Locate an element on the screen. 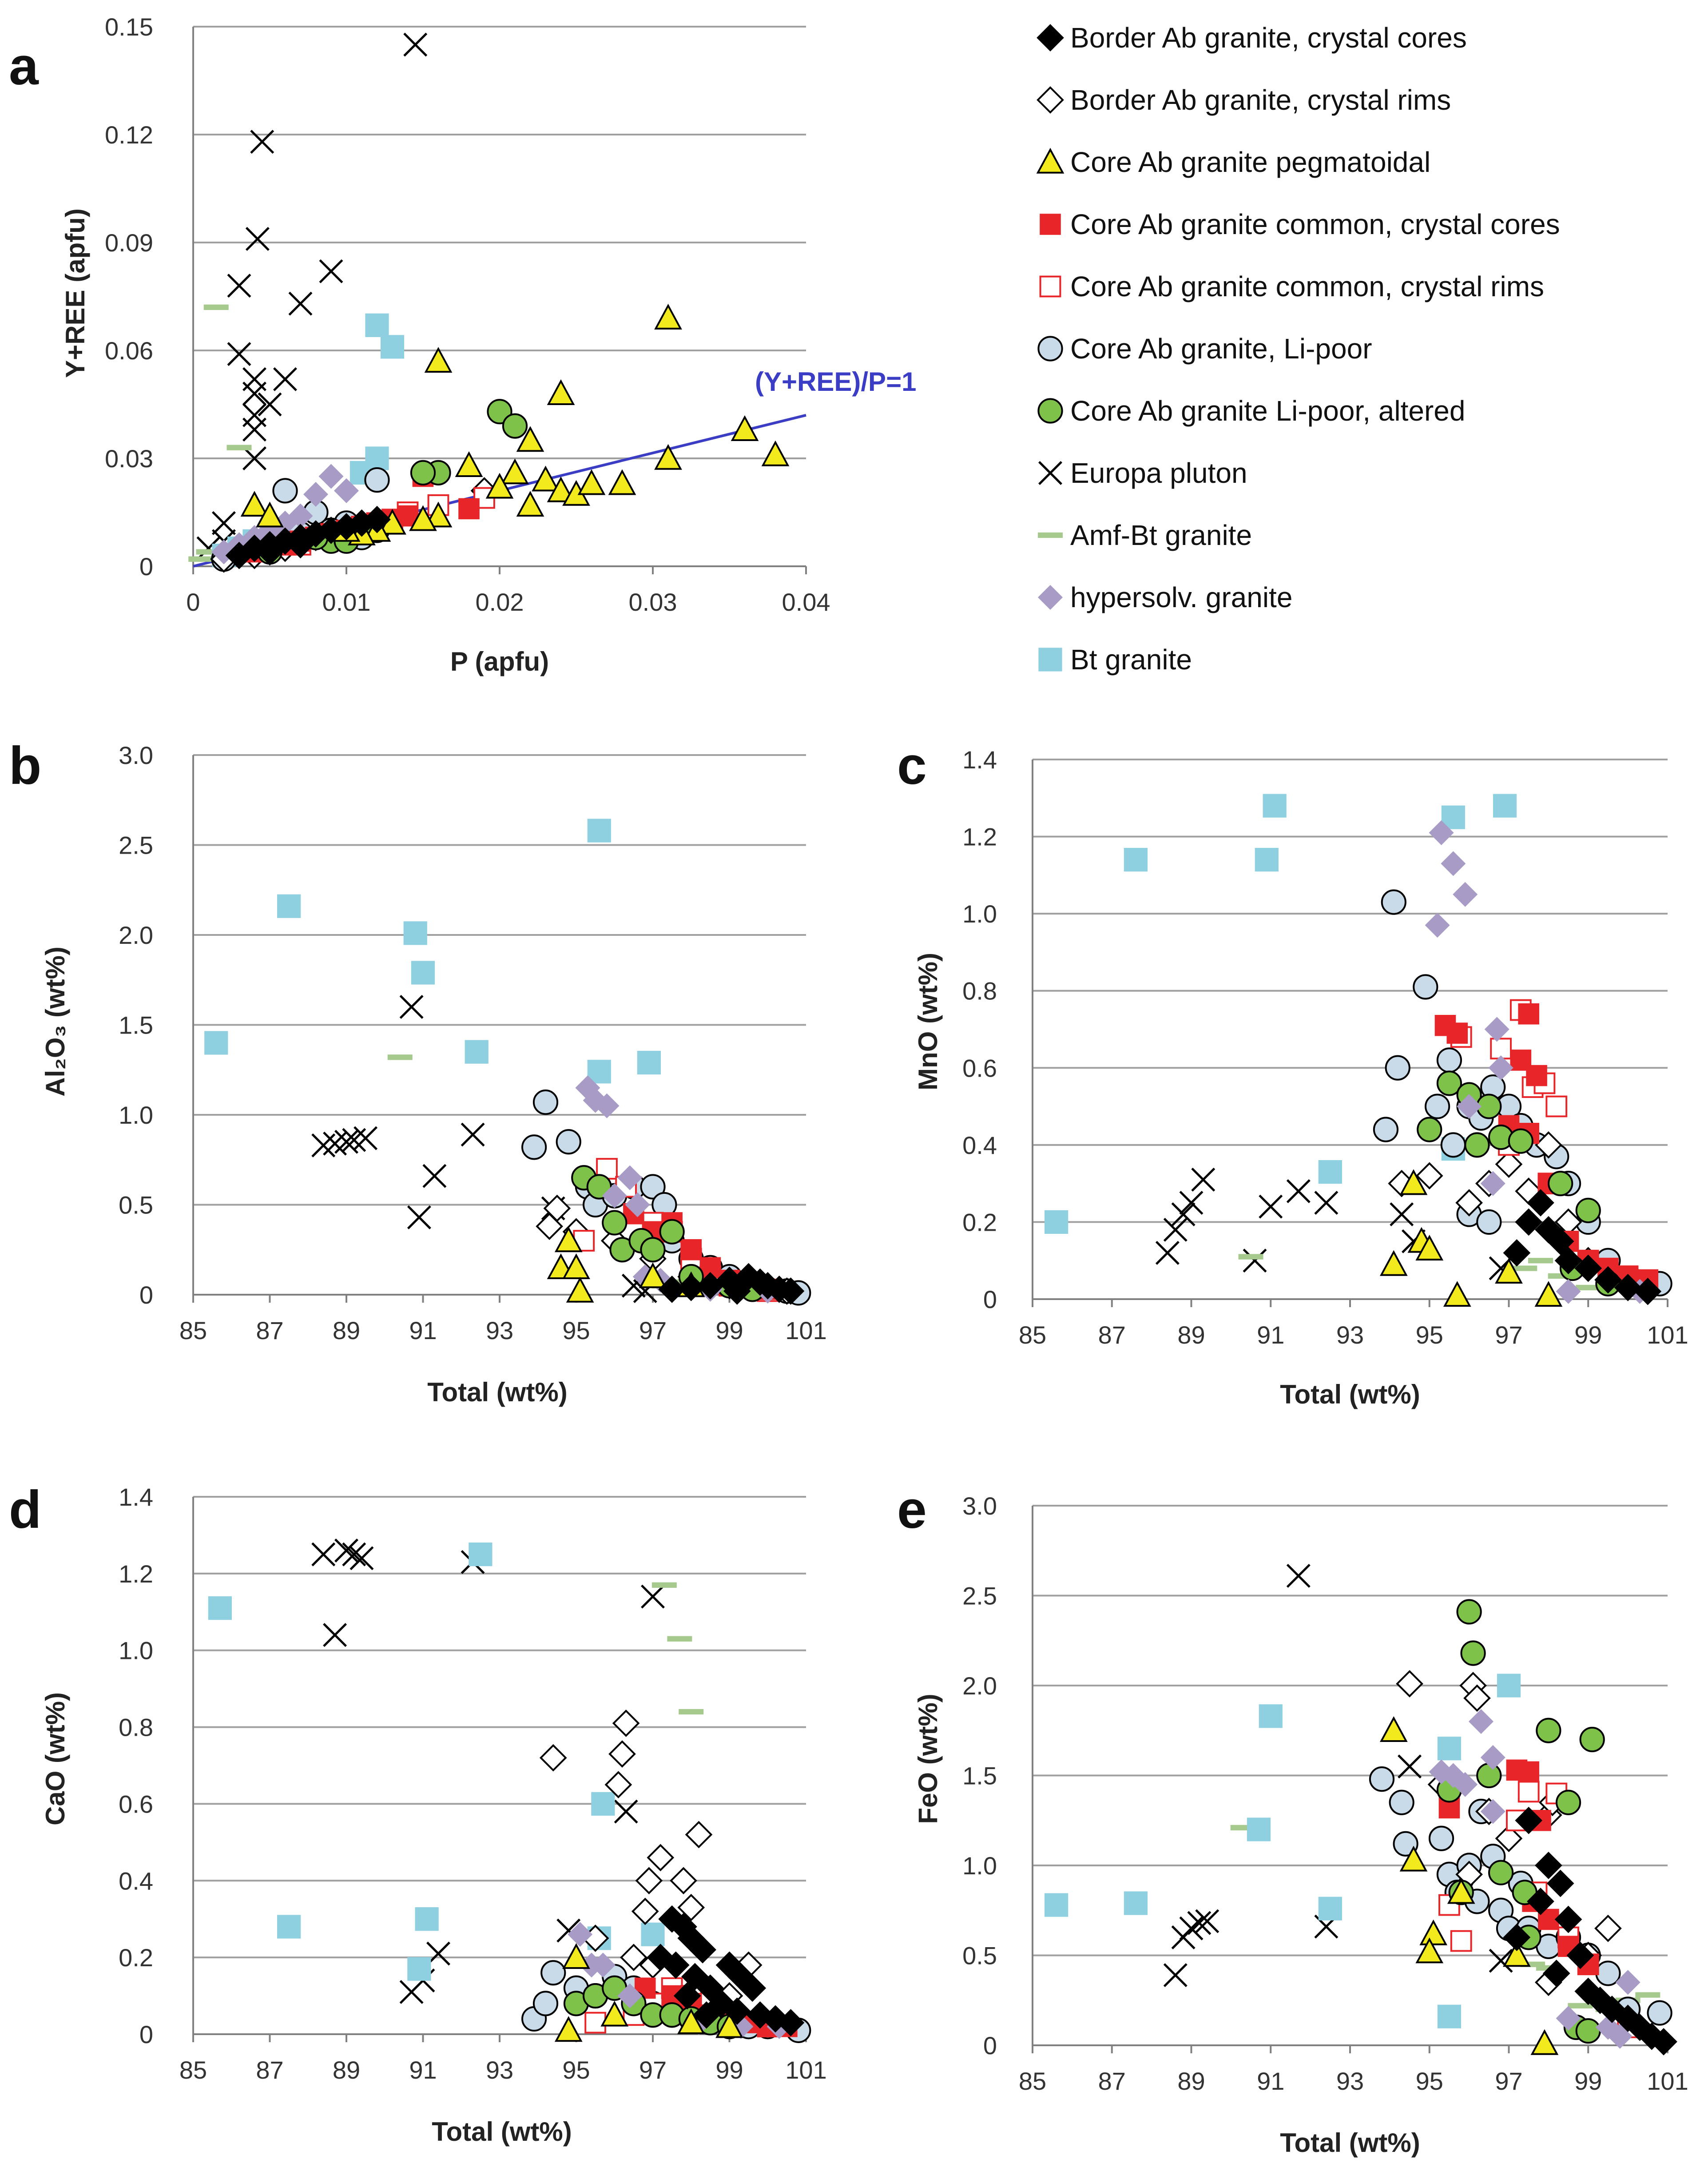  y-tick-label: 3.0 is located at coordinates (980, 1506).